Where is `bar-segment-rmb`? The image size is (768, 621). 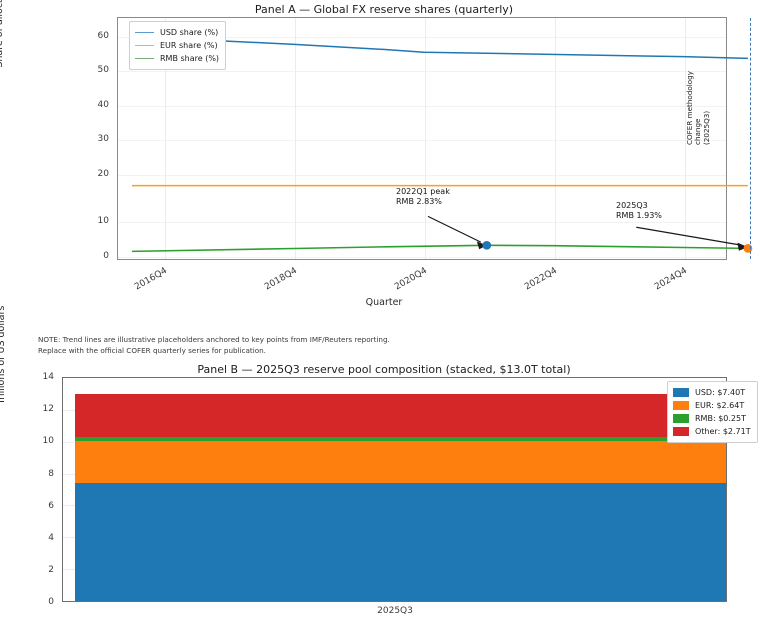 bar-segment-rmb is located at coordinates (400, 439).